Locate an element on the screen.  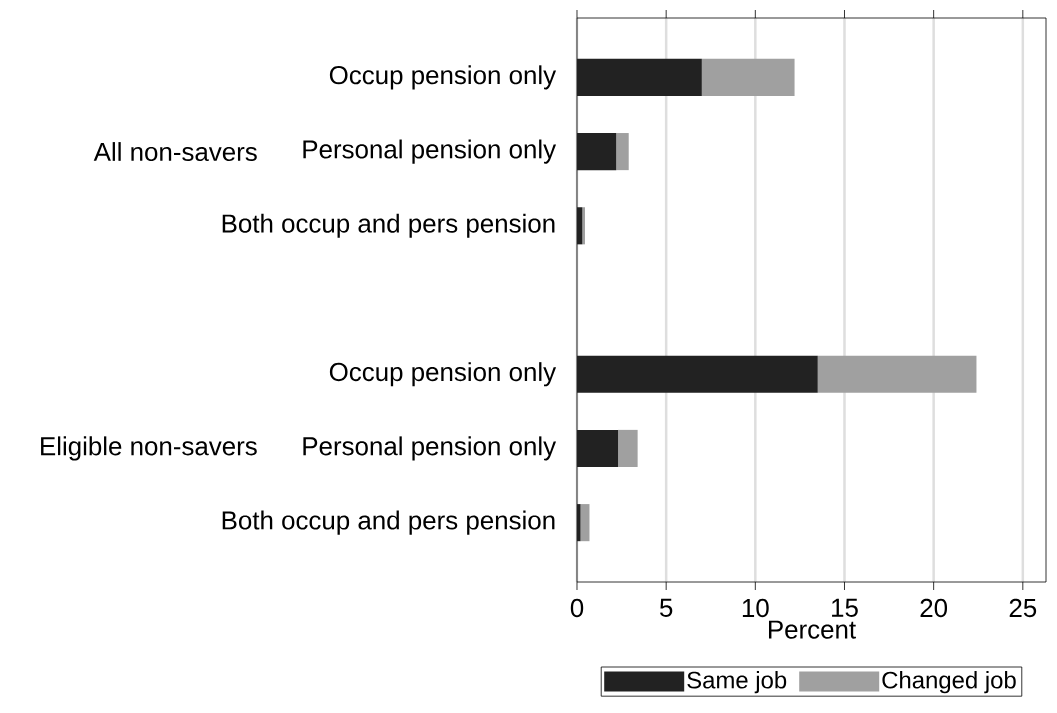
x-axis-title: Percent is located at coordinates (812, 629).